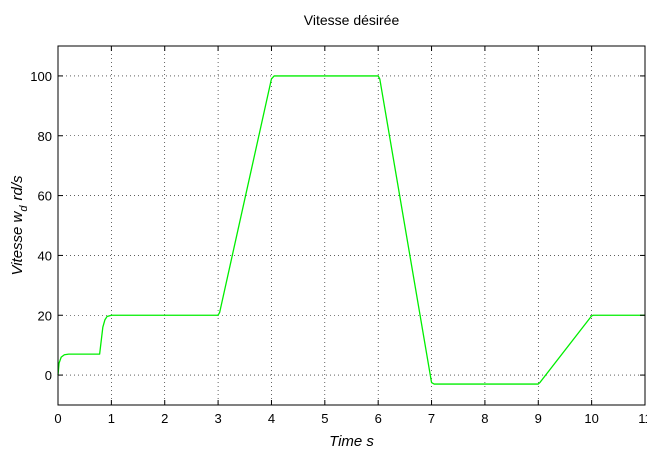  I want to click on x-tick-label: 7, so click(431, 418).